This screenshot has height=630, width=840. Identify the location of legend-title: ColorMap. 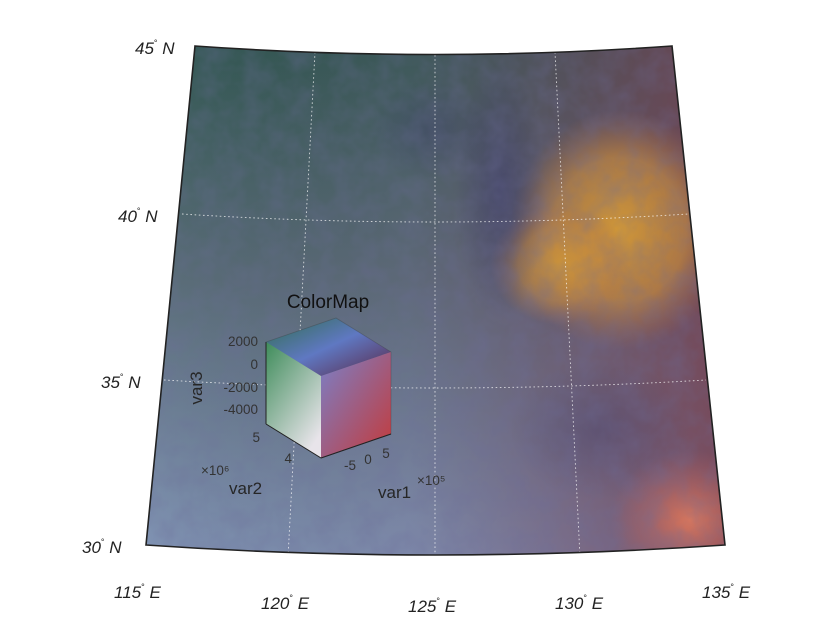
(328, 302).